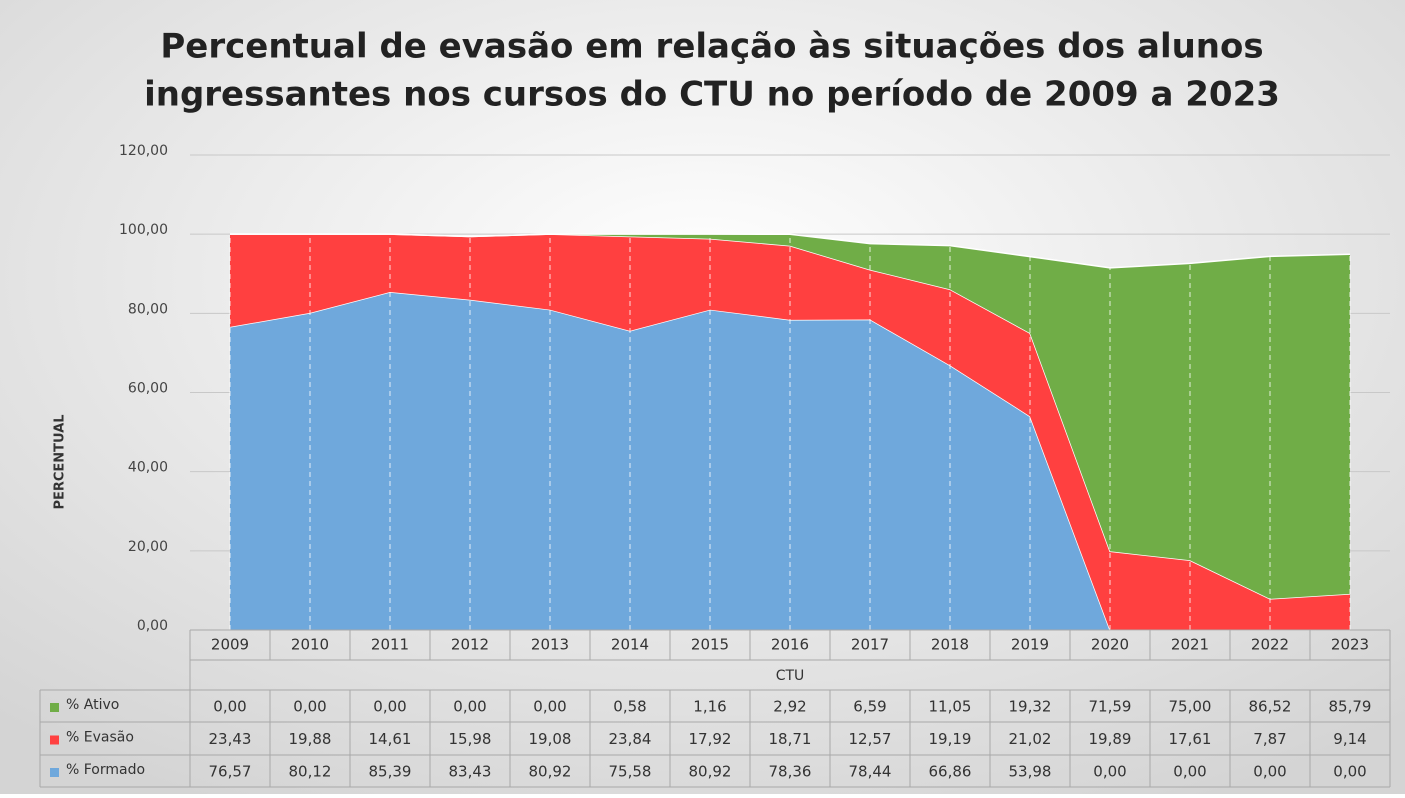  I want to click on table-value: 14,61, so click(390, 739).